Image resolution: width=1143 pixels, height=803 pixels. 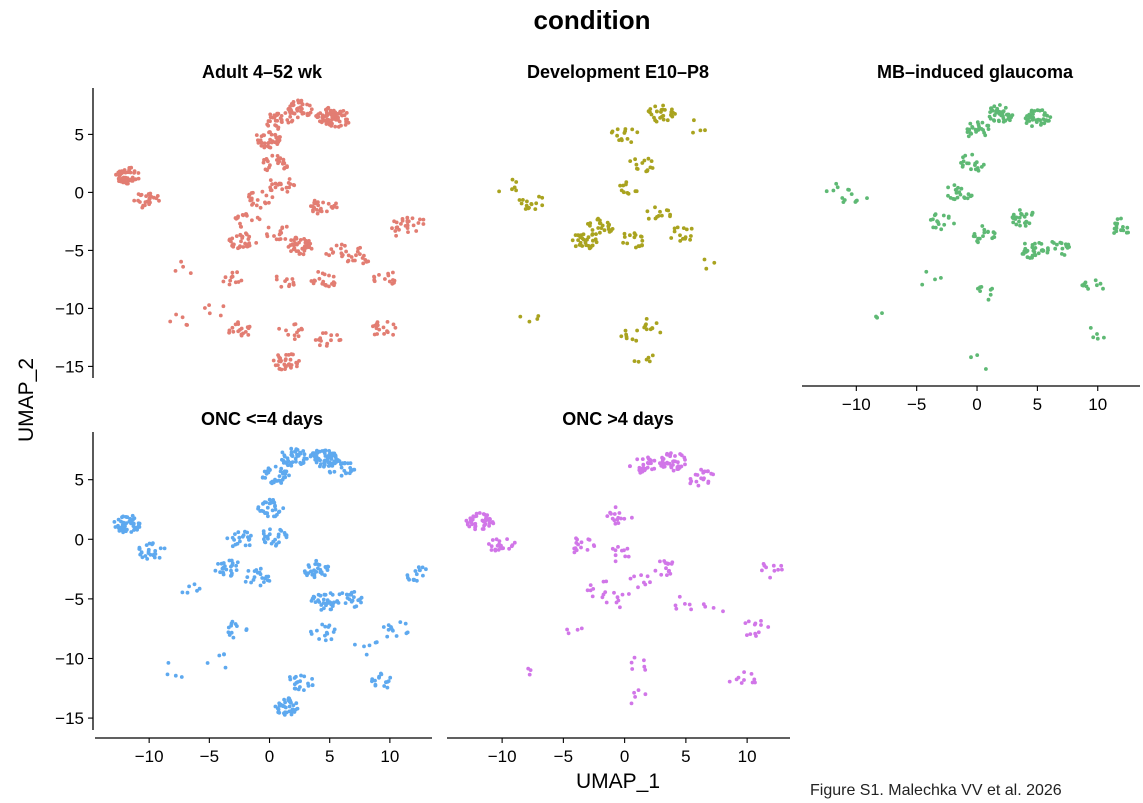 What do you see at coordinates (262, 419) in the screenshot?
I see `panel-title-onc-early: ONC <=4 days` at bounding box center [262, 419].